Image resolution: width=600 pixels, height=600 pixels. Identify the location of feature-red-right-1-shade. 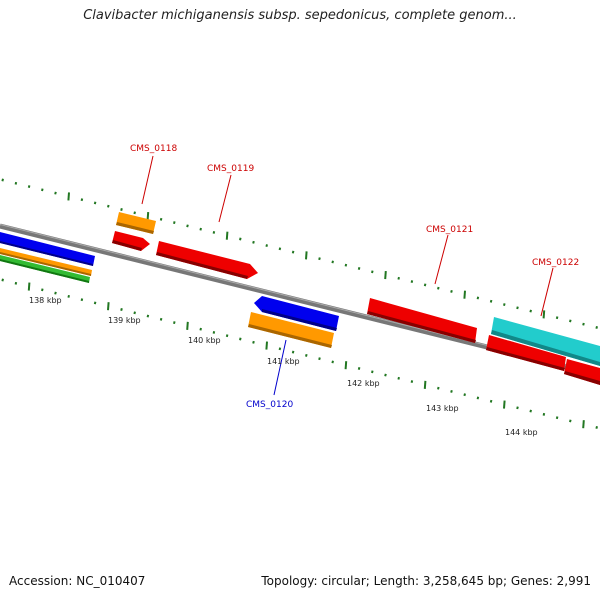
(525, 359).